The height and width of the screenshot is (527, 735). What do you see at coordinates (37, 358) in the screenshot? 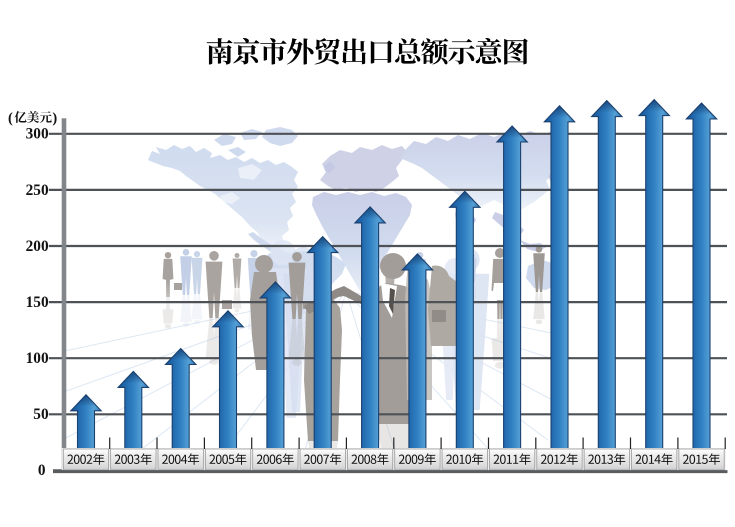
I see `svg-text: 100` at bounding box center [37, 358].